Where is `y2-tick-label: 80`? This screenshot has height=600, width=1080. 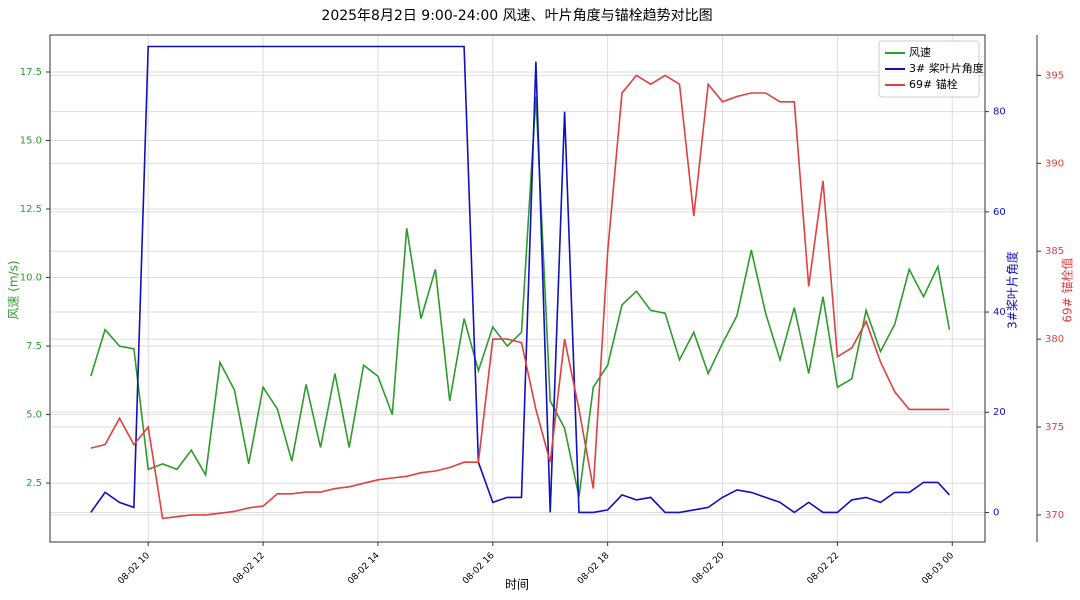
y2-tick-label: 80 is located at coordinates (999, 112).